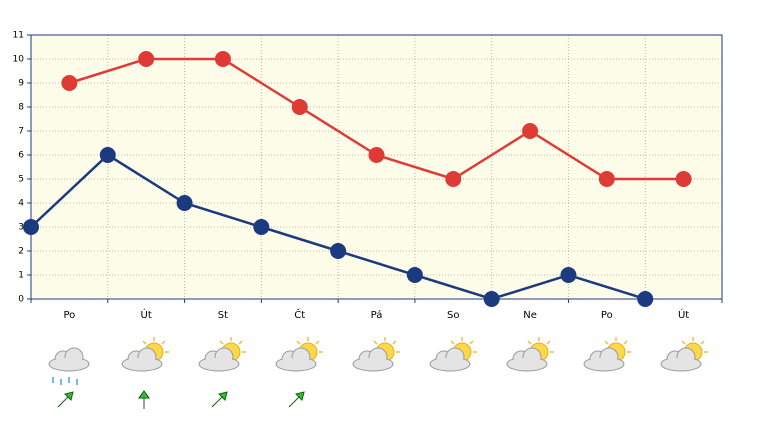  Describe the element at coordinates (21, 252) in the screenshot. I see `y-tick-label: 2` at that location.